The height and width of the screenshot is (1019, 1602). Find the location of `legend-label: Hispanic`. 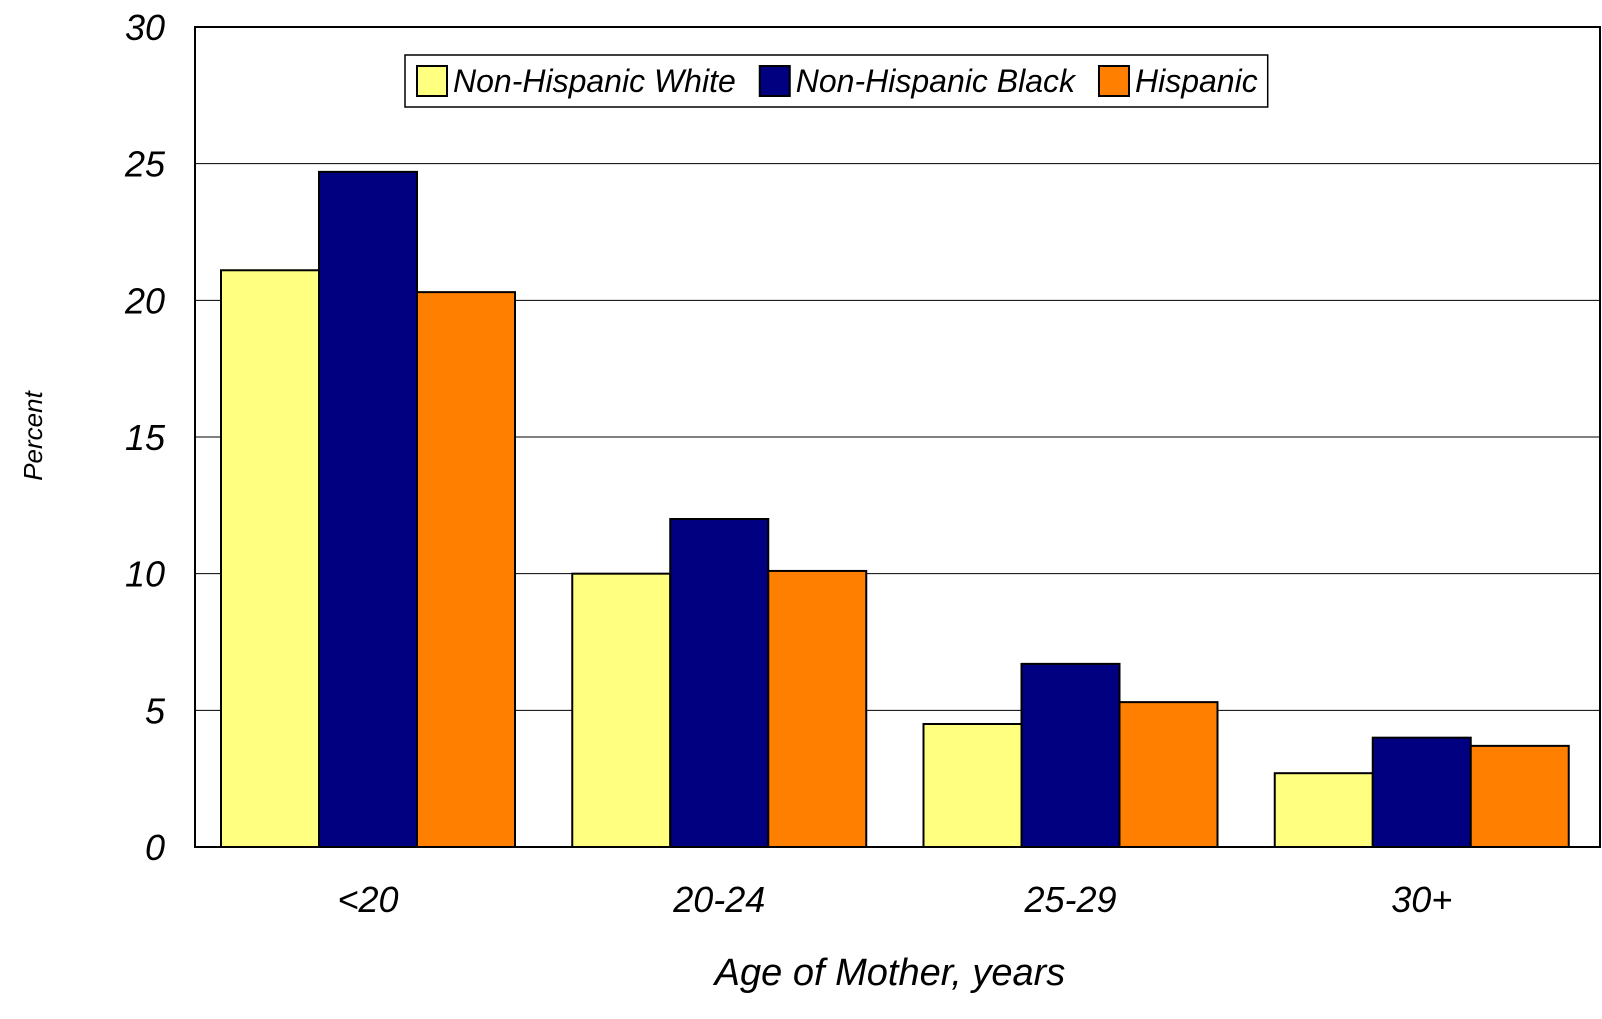

legend-label: Hispanic is located at coordinates (1196, 81).